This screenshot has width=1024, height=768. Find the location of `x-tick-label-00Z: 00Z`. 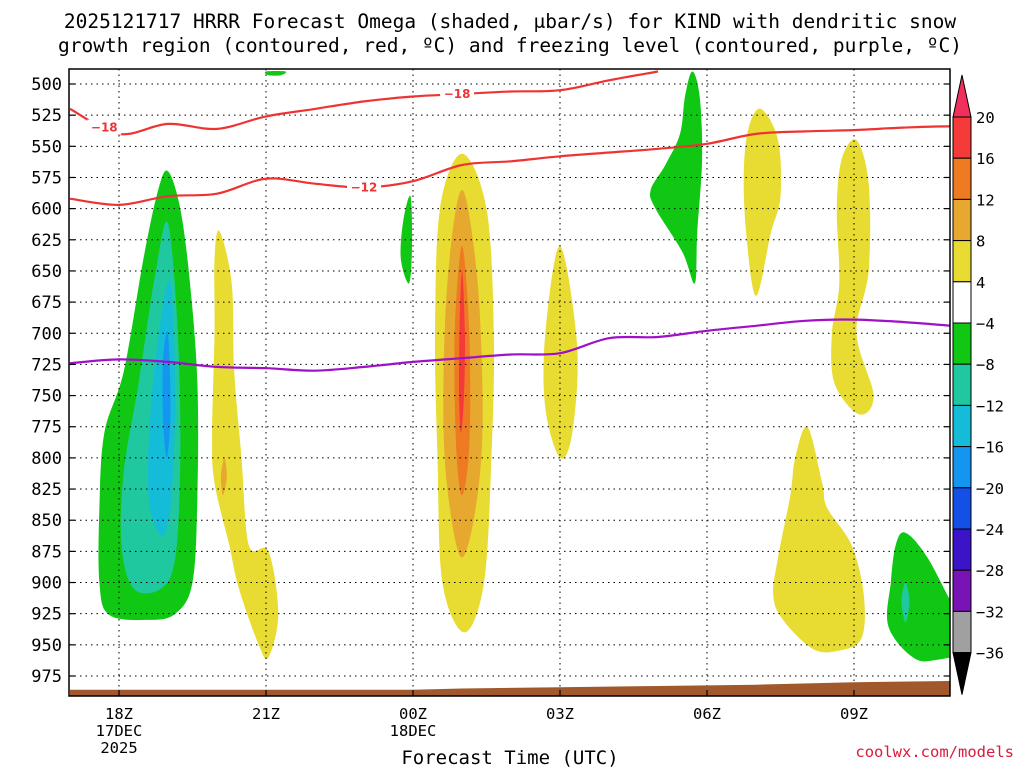

x-tick-label-00Z: 00Z is located at coordinates (413, 714).